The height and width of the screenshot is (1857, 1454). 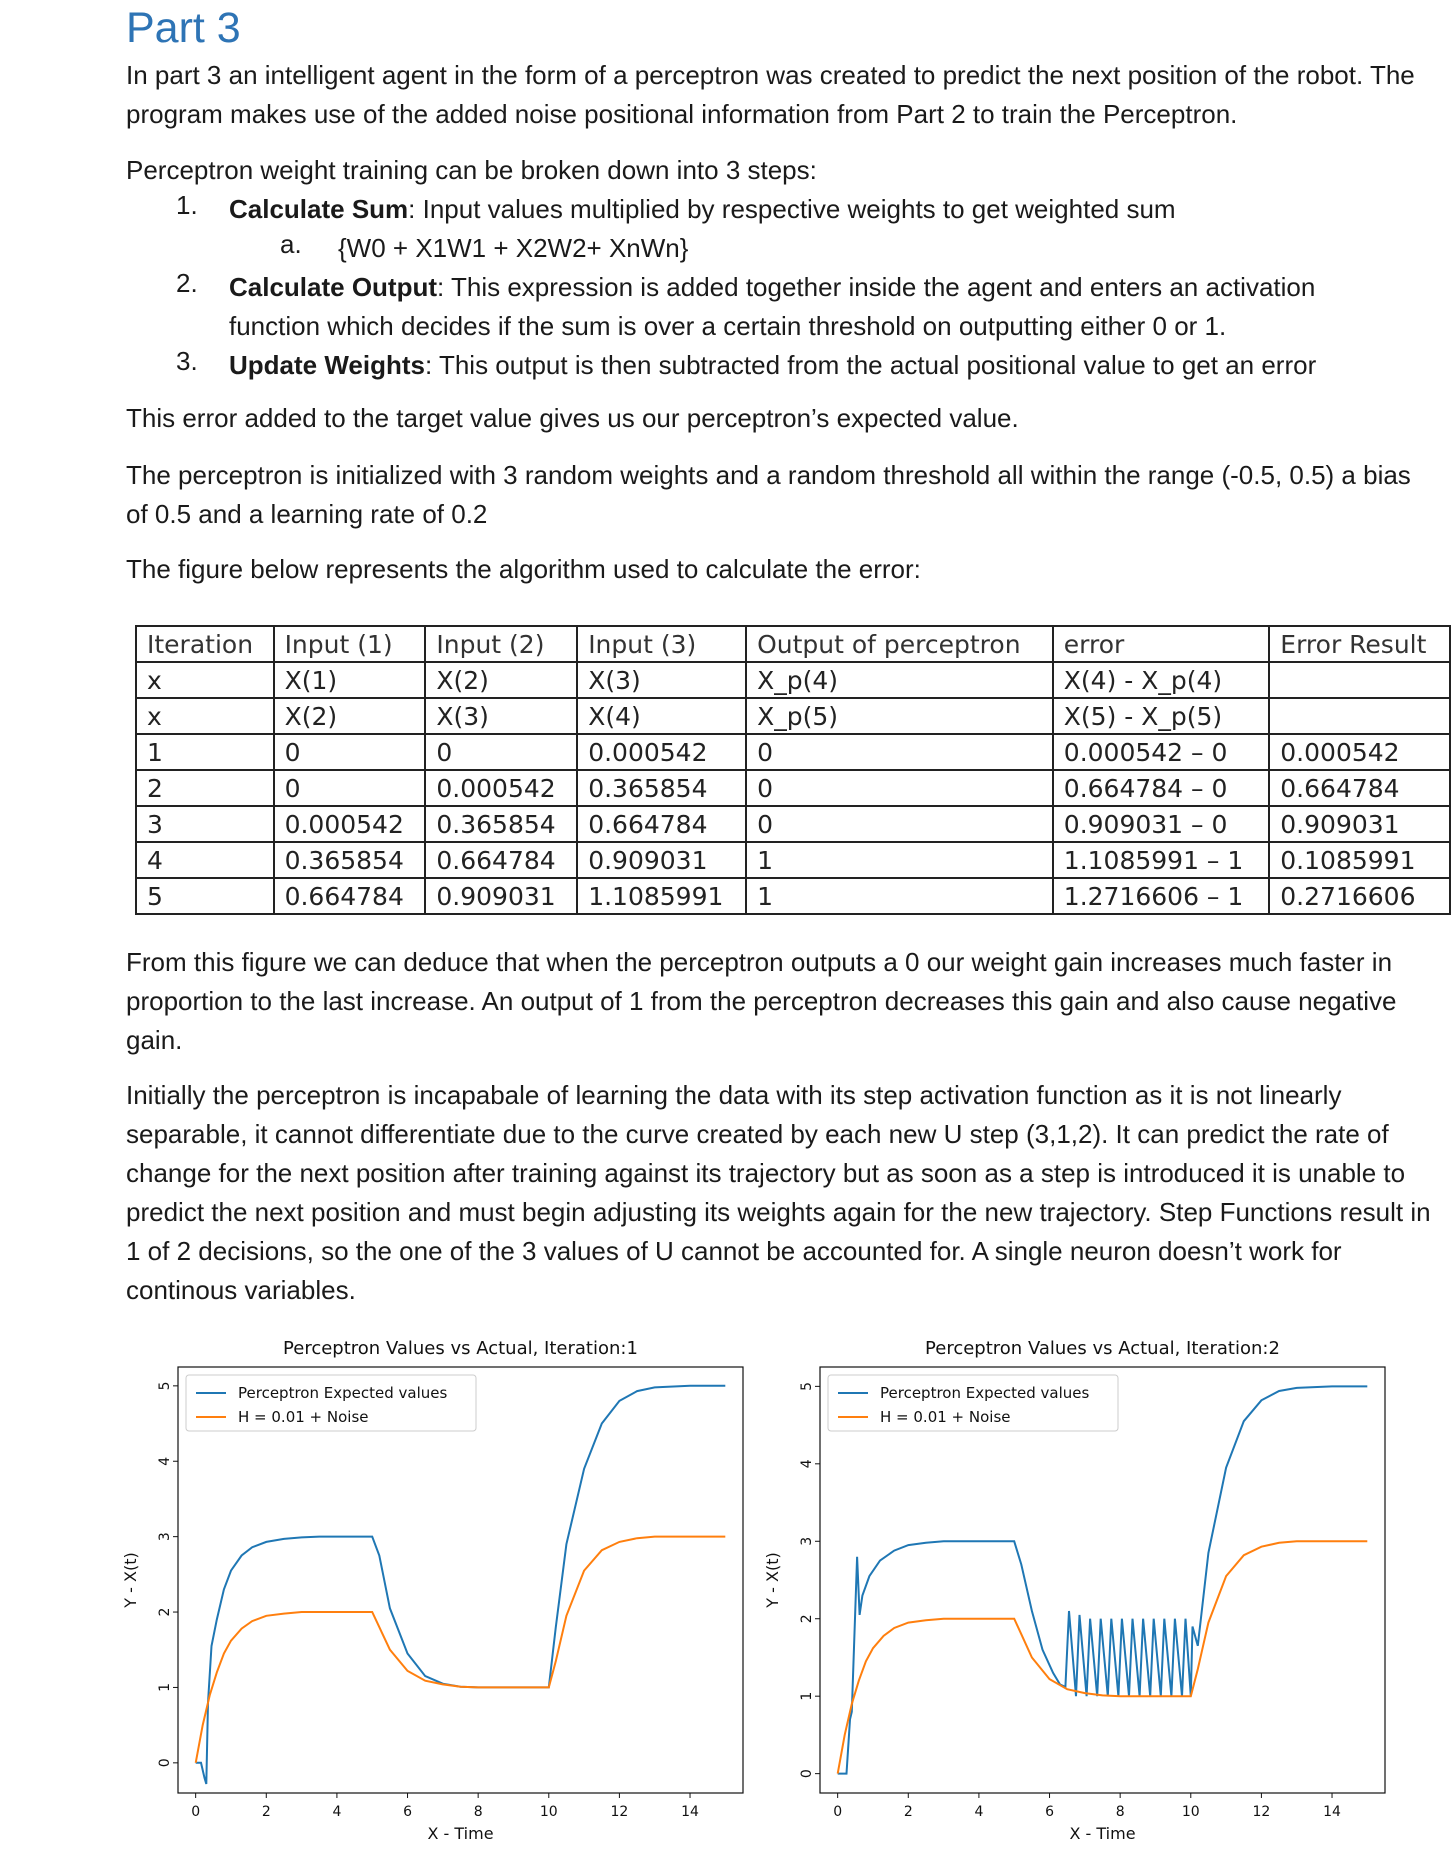 What do you see at coordinates (187, 205) in the screenshot?
I see `step-number: 1.` at bounding box center [187, 205].